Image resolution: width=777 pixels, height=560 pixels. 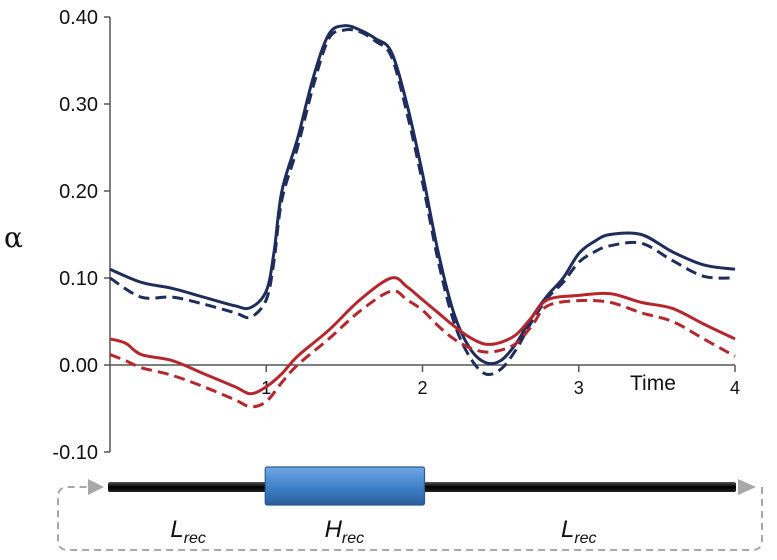 I want to click on phase-label-3: Lrec, so click(x=579, y=531).